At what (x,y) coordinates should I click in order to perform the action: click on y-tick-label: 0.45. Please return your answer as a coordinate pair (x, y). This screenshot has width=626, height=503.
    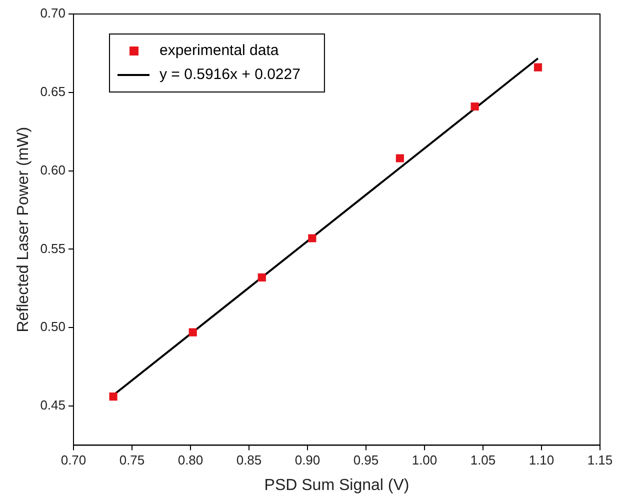
    Looking at the image, I should click on (53, 405).